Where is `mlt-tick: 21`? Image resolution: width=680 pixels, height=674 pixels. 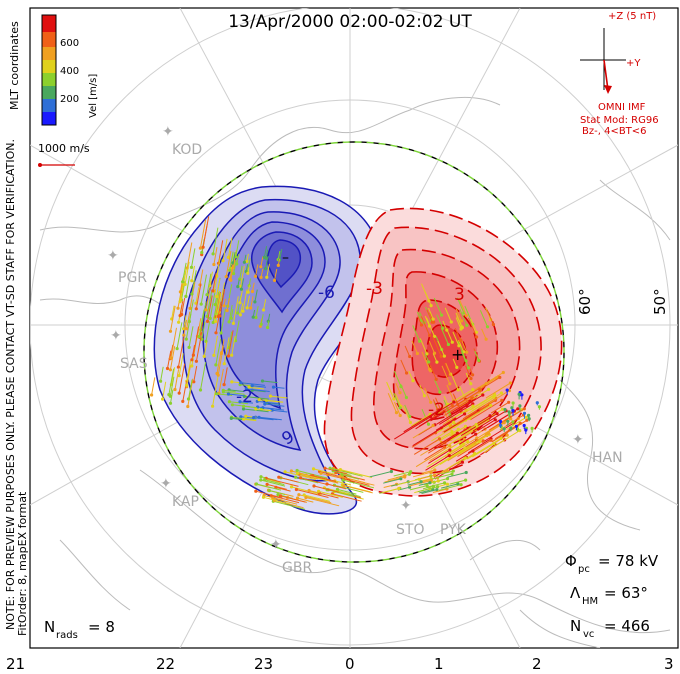
mlt-tick: 21 is located at coordinates (15, 664).